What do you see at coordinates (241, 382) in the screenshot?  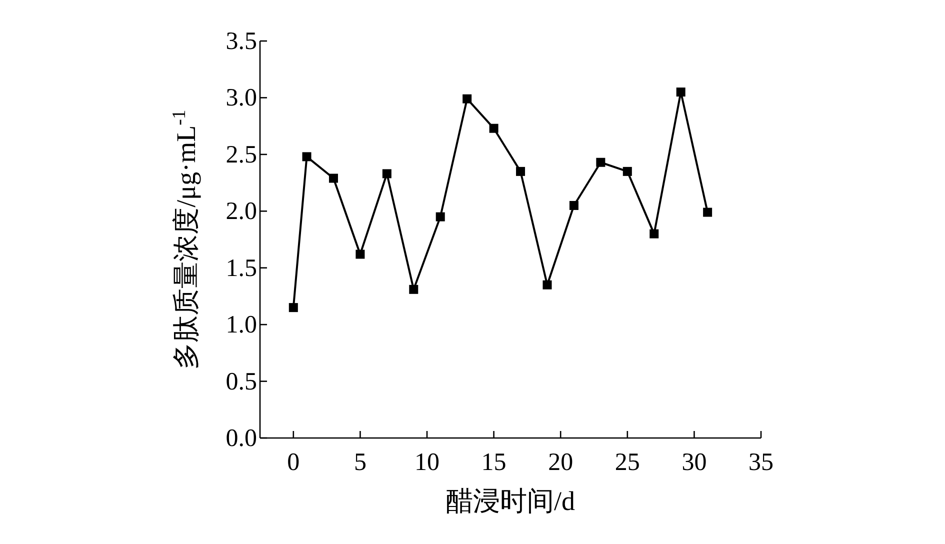 I see `y-tick-label: 0.5` at bounding box center [241, 382].